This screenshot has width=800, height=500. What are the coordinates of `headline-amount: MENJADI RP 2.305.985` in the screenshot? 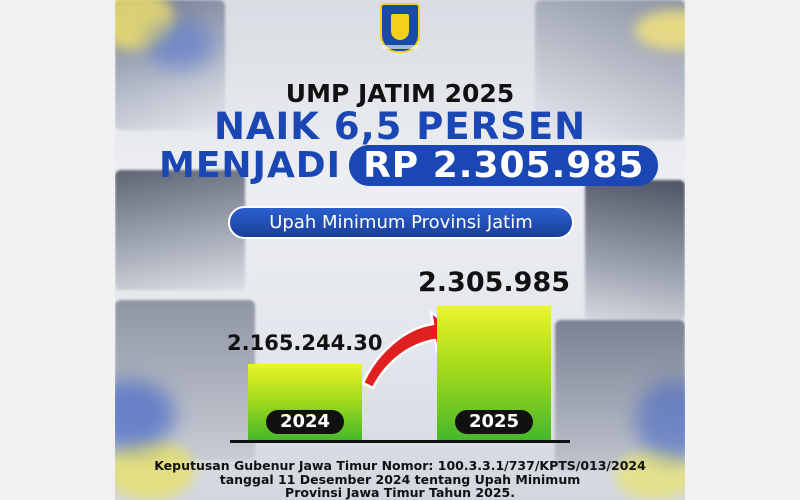 It's located at (409, 165).